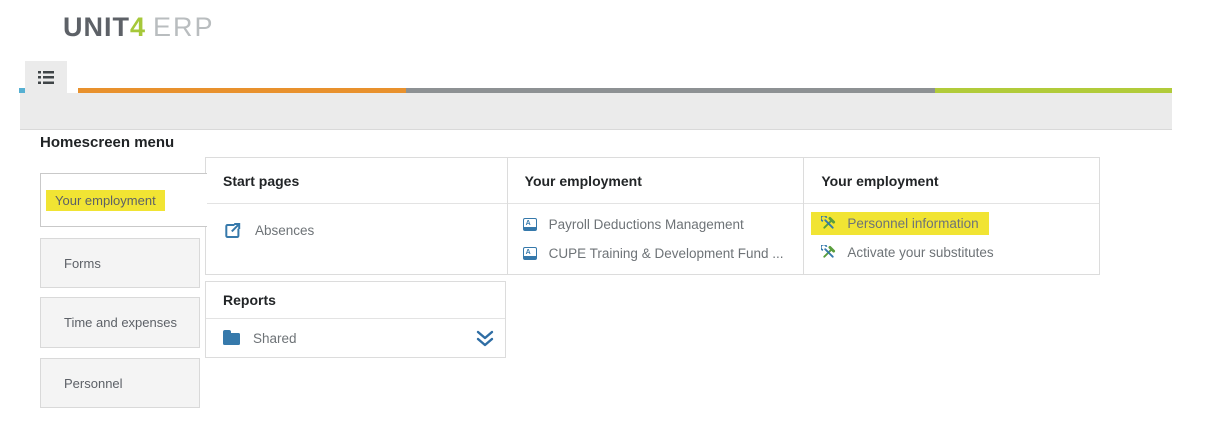 The height and width of the screenshot is (421, 1224). I want to click on accent-bar-orange-segment, so click(242, 90).